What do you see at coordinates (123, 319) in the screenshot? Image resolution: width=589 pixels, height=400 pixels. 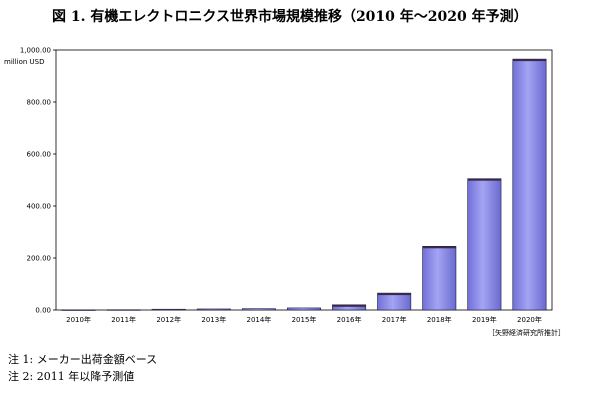 I see `x-tick-label: 2011年` at bounding box center [123, 319].